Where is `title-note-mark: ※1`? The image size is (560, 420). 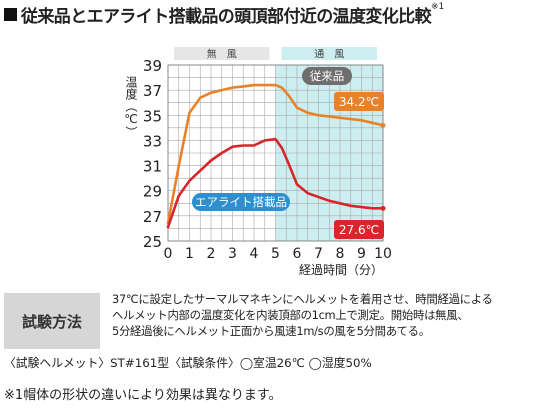 title-note-mark: ※1 is located at coordinates (438, 7).